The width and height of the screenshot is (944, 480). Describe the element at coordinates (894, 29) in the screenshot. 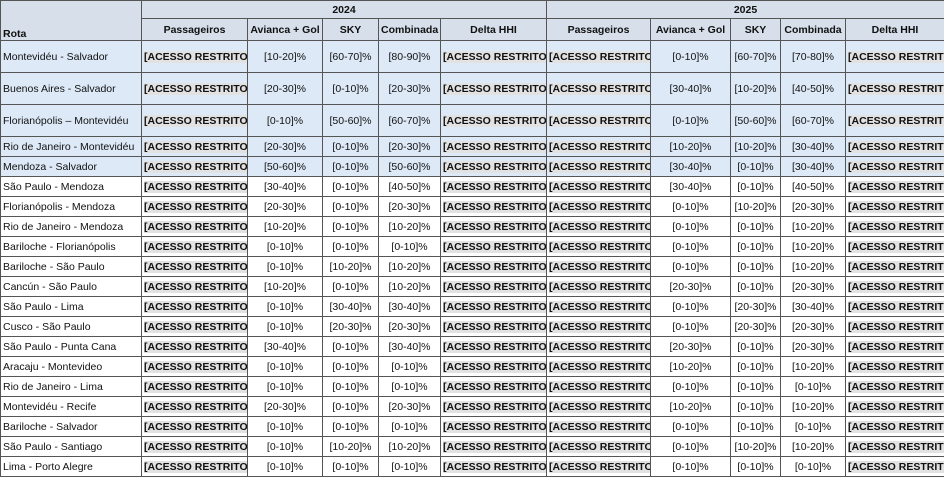

I see `column-header: Delta HHI` at that location.